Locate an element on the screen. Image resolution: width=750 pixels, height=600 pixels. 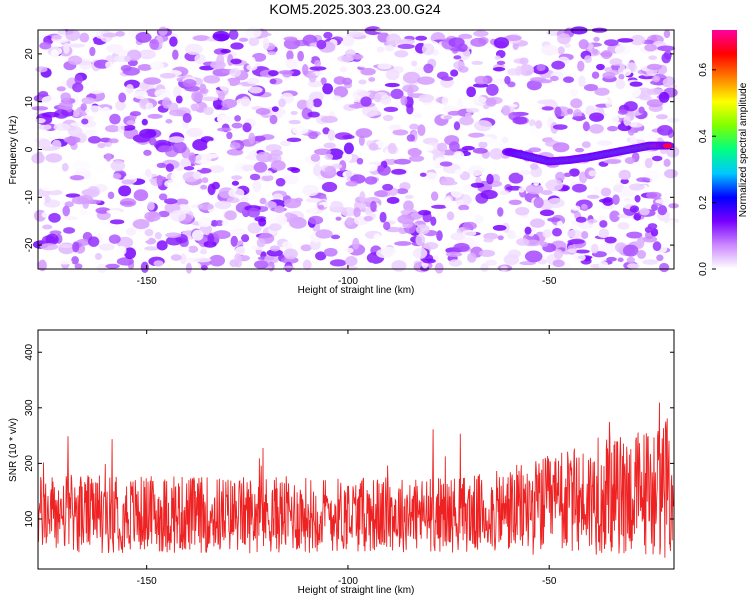
snr-y-label: SNR (10 * v/v) is located at coordinates (13, 450).